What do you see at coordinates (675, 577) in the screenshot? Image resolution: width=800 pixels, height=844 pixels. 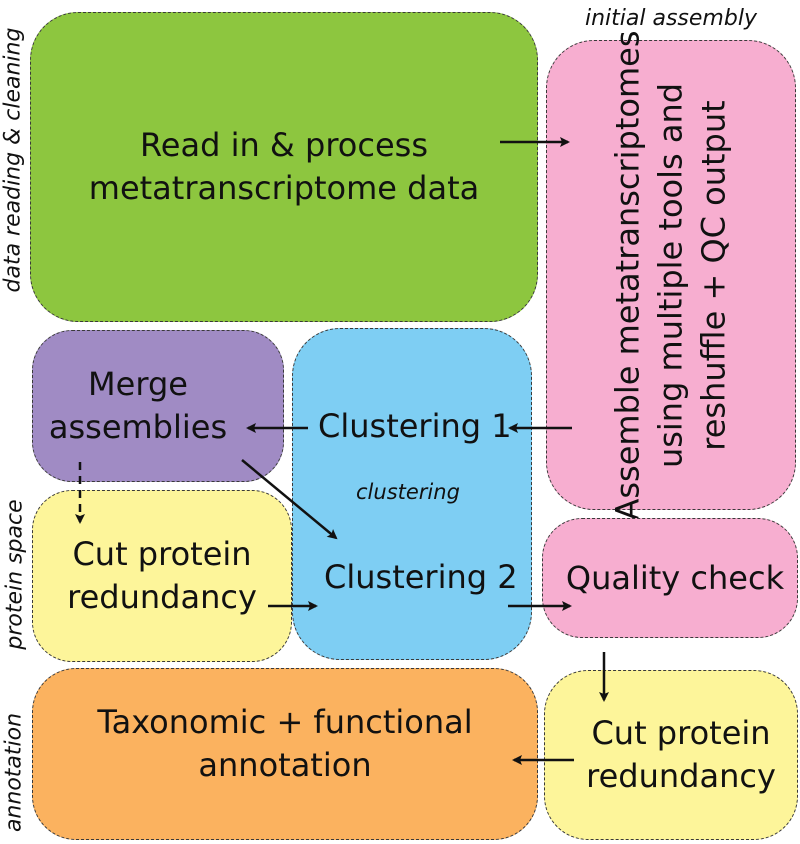 I see `quality-check-label: Quality check` at bounding box center [675, 577].